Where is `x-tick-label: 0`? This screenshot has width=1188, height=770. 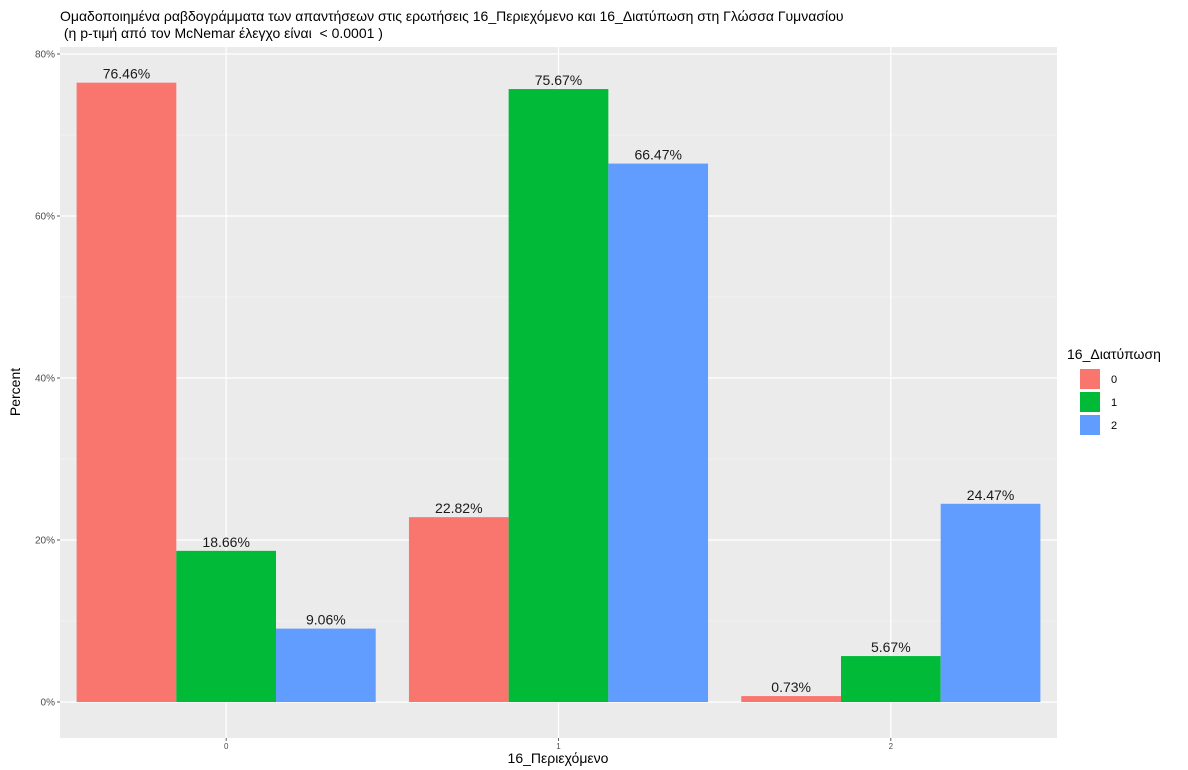 x-tick-label: 0 is located at coordinates (226, 746).